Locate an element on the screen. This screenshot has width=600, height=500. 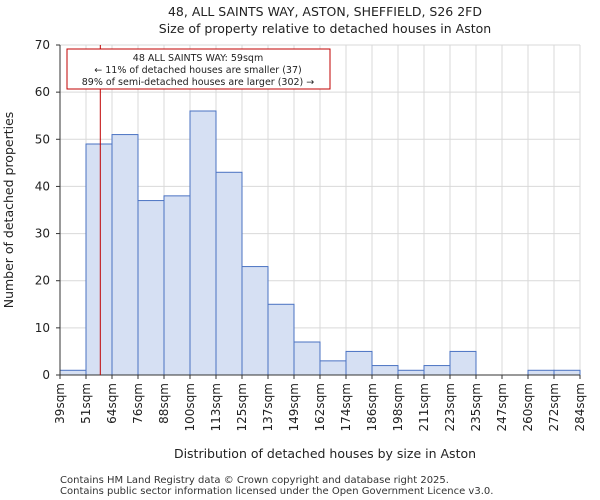
y-tick-label: 10 is located at coordinates (42, 328).